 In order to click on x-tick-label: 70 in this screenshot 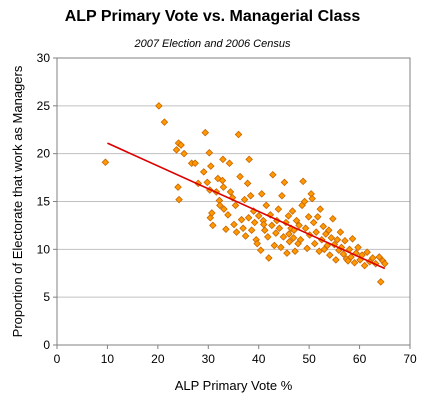, I will do `click(410, 359)`.